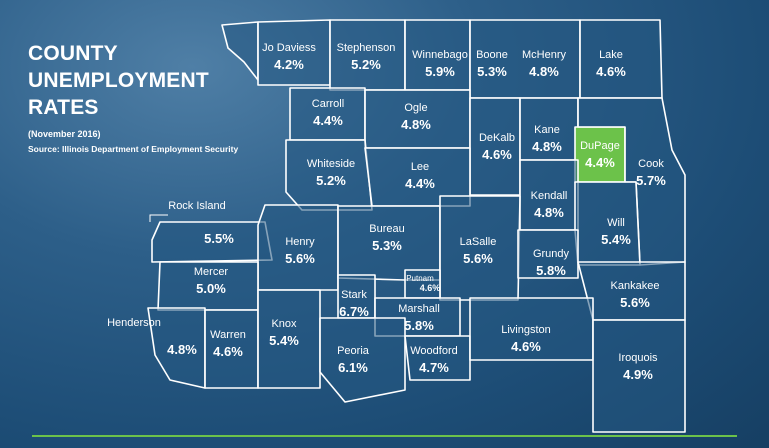 The image size is (769, 448). I want to click on county-rate-peoria: 6.1%, so click(353, 367).